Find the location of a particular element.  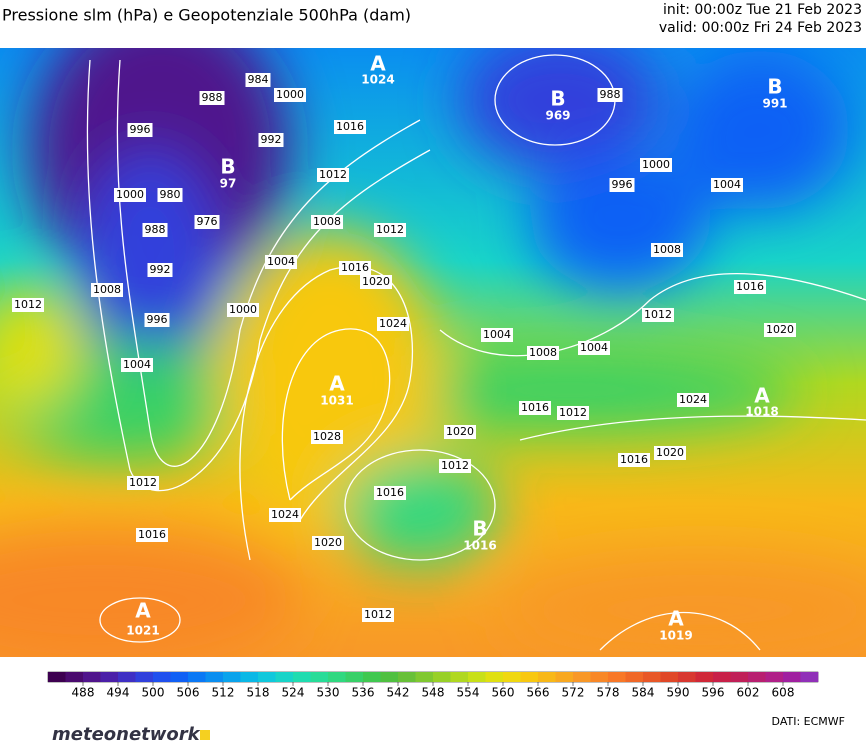

isobar-label: 980 is located at coordinates (170, 195).